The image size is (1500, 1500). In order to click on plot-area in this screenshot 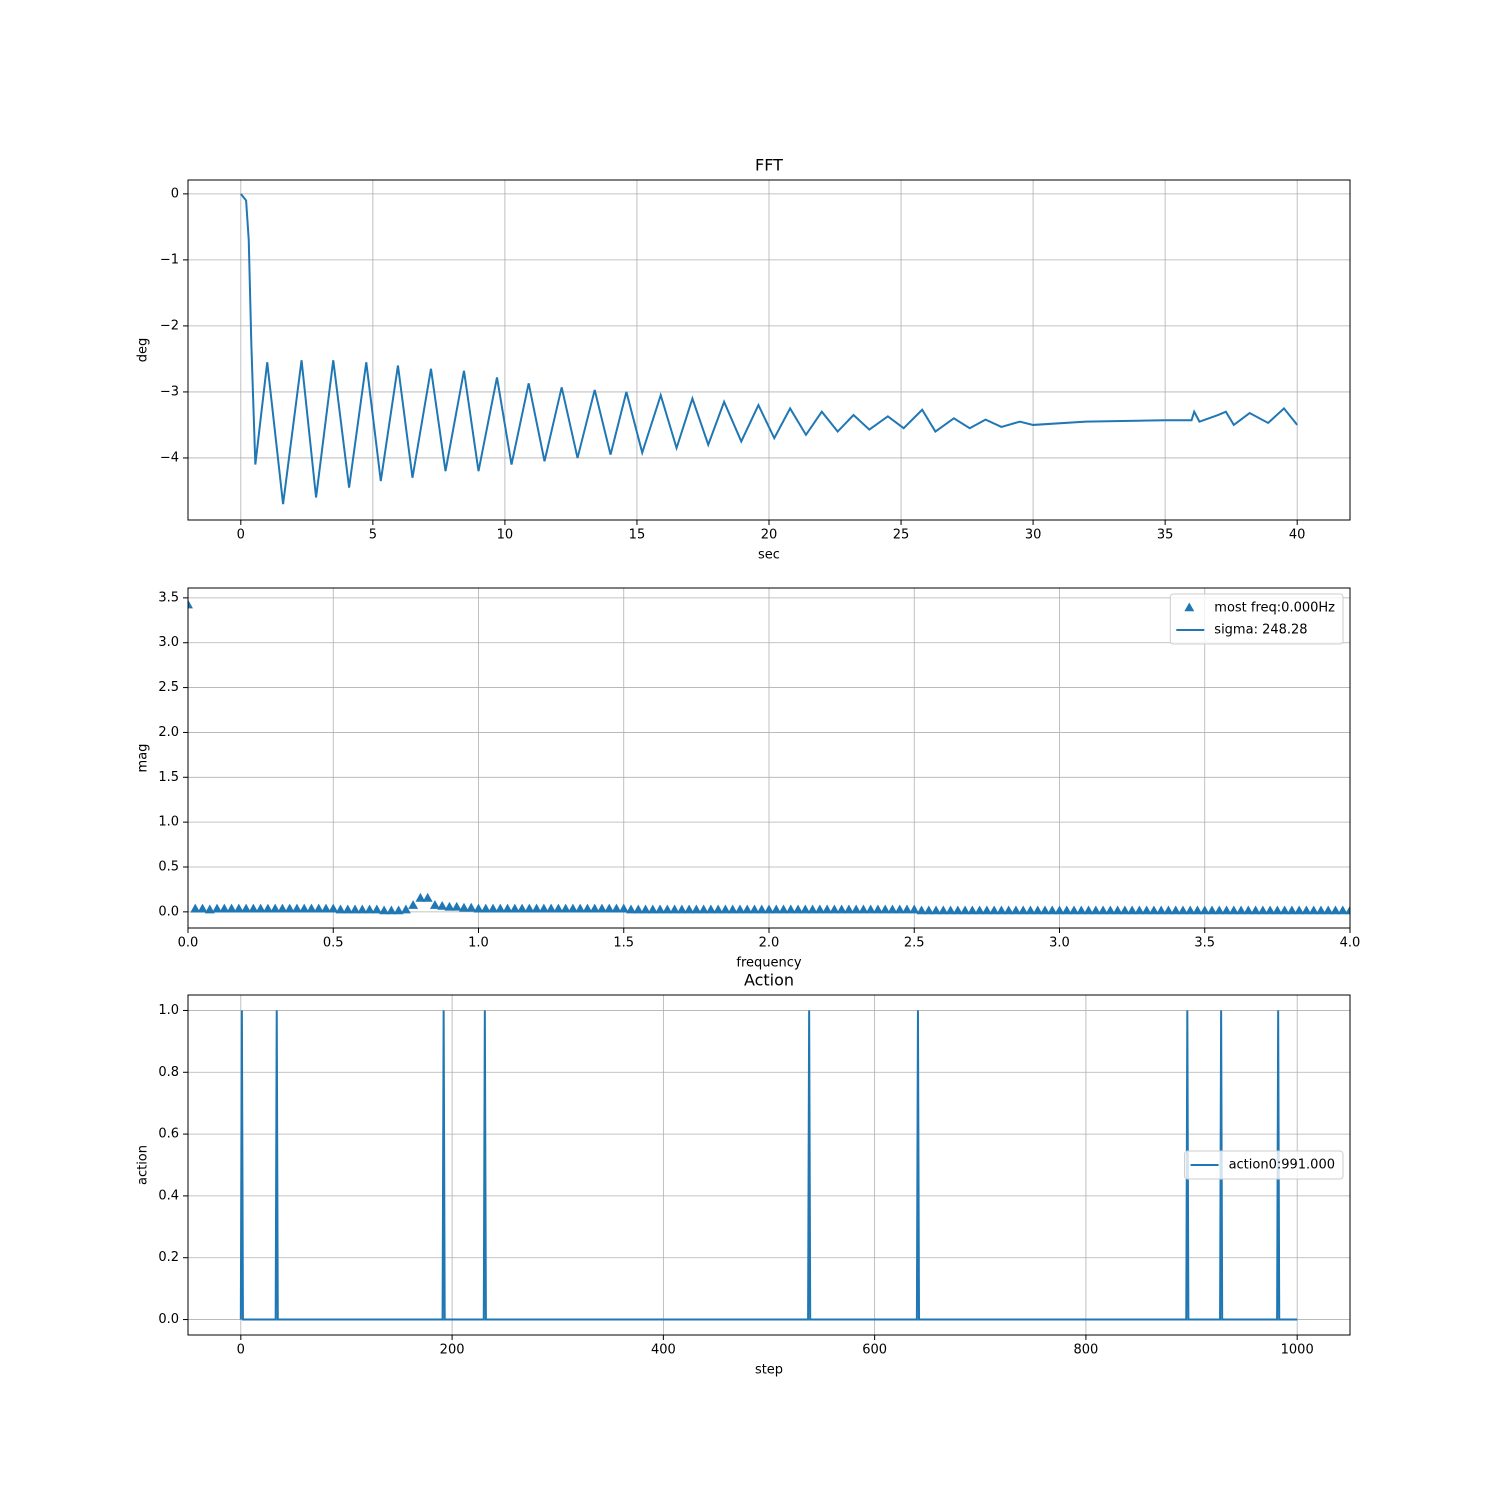, I will do `click(769, 349)`.